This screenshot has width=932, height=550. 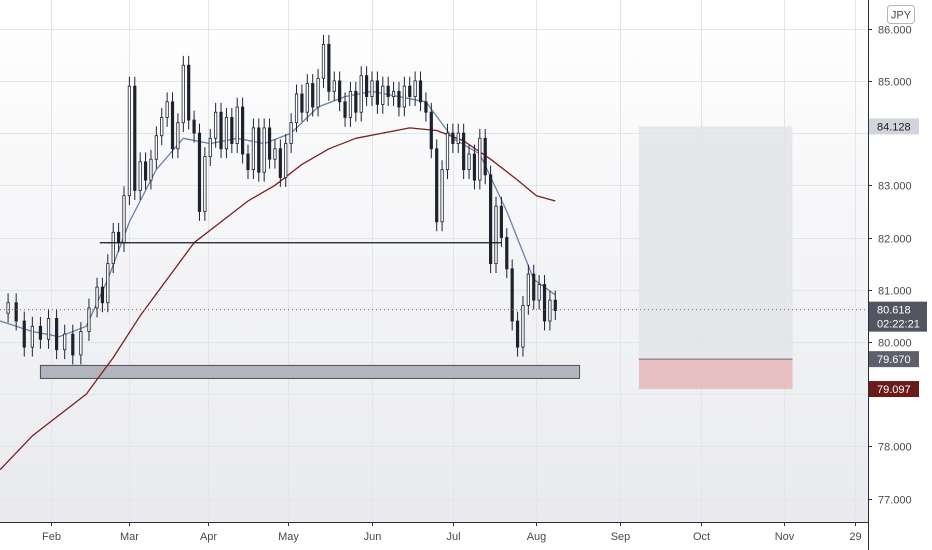 I want to click on y-tick-label: 80.000, so click(x=895, y=344).